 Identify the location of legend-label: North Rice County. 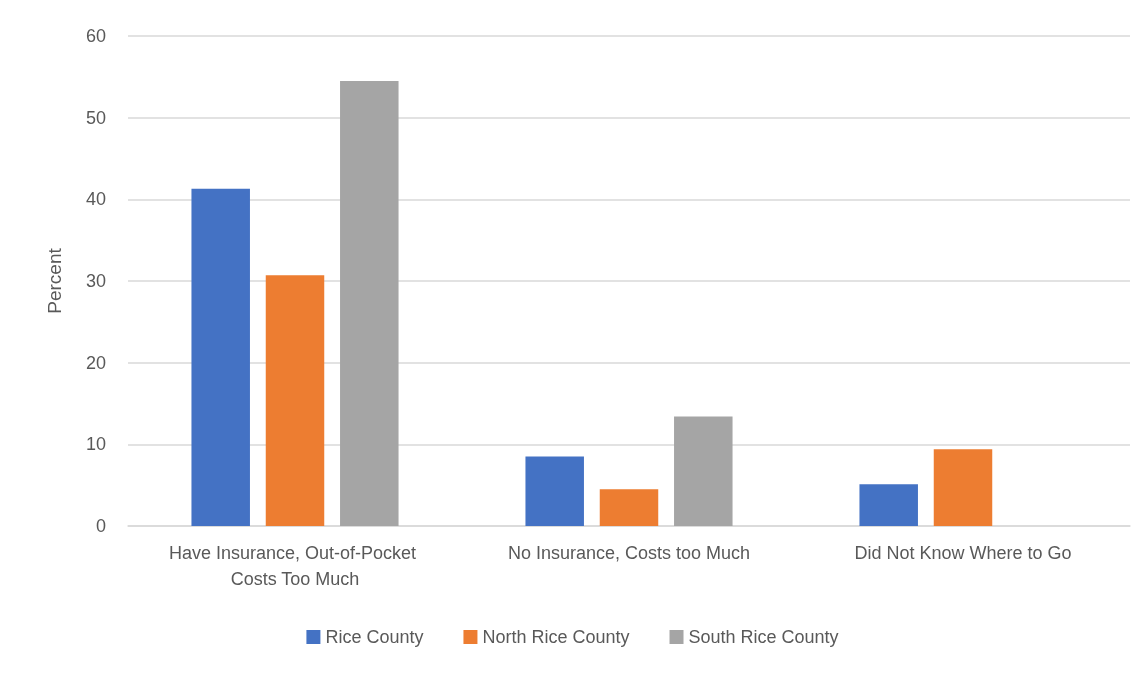
(556, 637).